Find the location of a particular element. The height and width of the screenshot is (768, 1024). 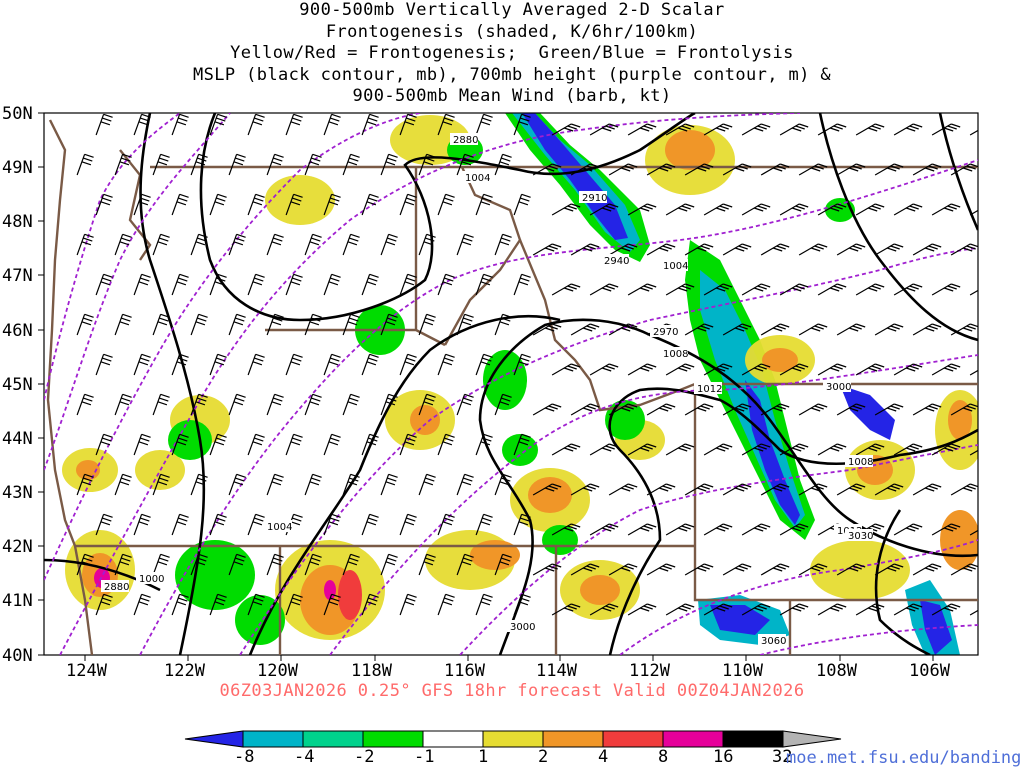

lat-label: 46N is located at coordinates (17, 331).